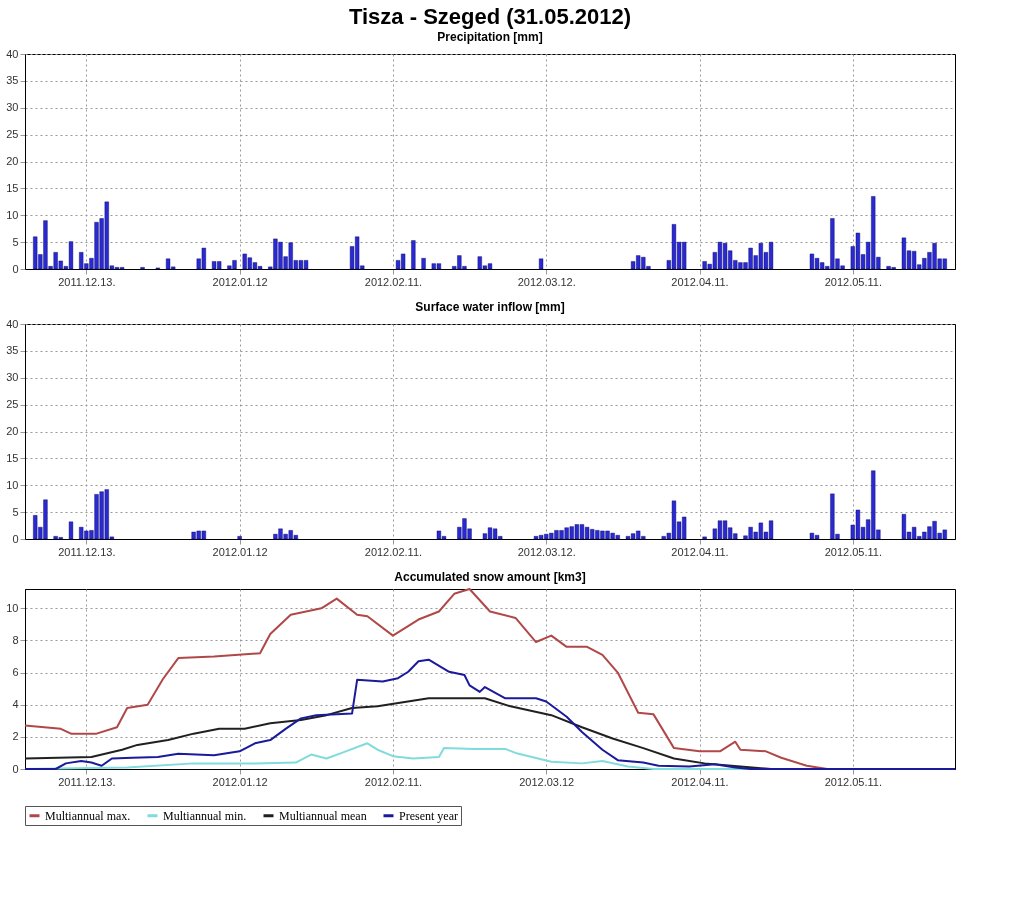  Describe the element at coordinates (490, 16) in the screenshot. I see `chart-title: Tisza - Szeged (31.05.2012)` at that location.